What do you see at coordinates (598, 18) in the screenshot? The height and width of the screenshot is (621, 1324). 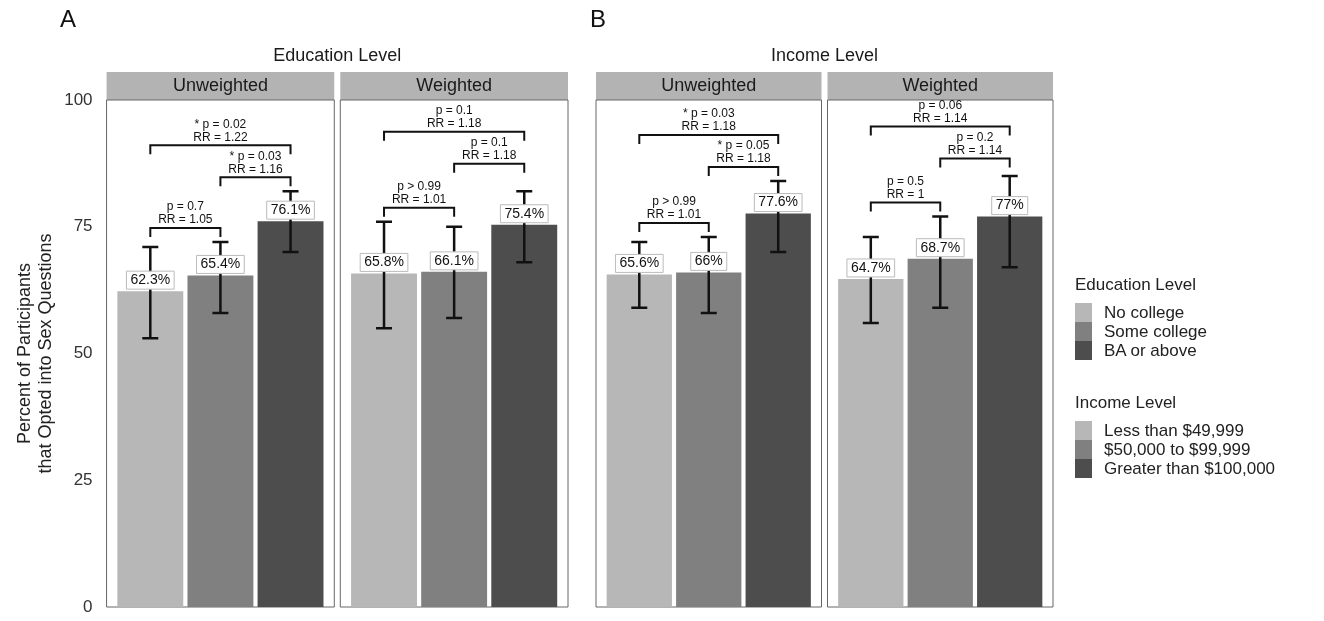 I see `text: B` at bounding box center [598, 18].